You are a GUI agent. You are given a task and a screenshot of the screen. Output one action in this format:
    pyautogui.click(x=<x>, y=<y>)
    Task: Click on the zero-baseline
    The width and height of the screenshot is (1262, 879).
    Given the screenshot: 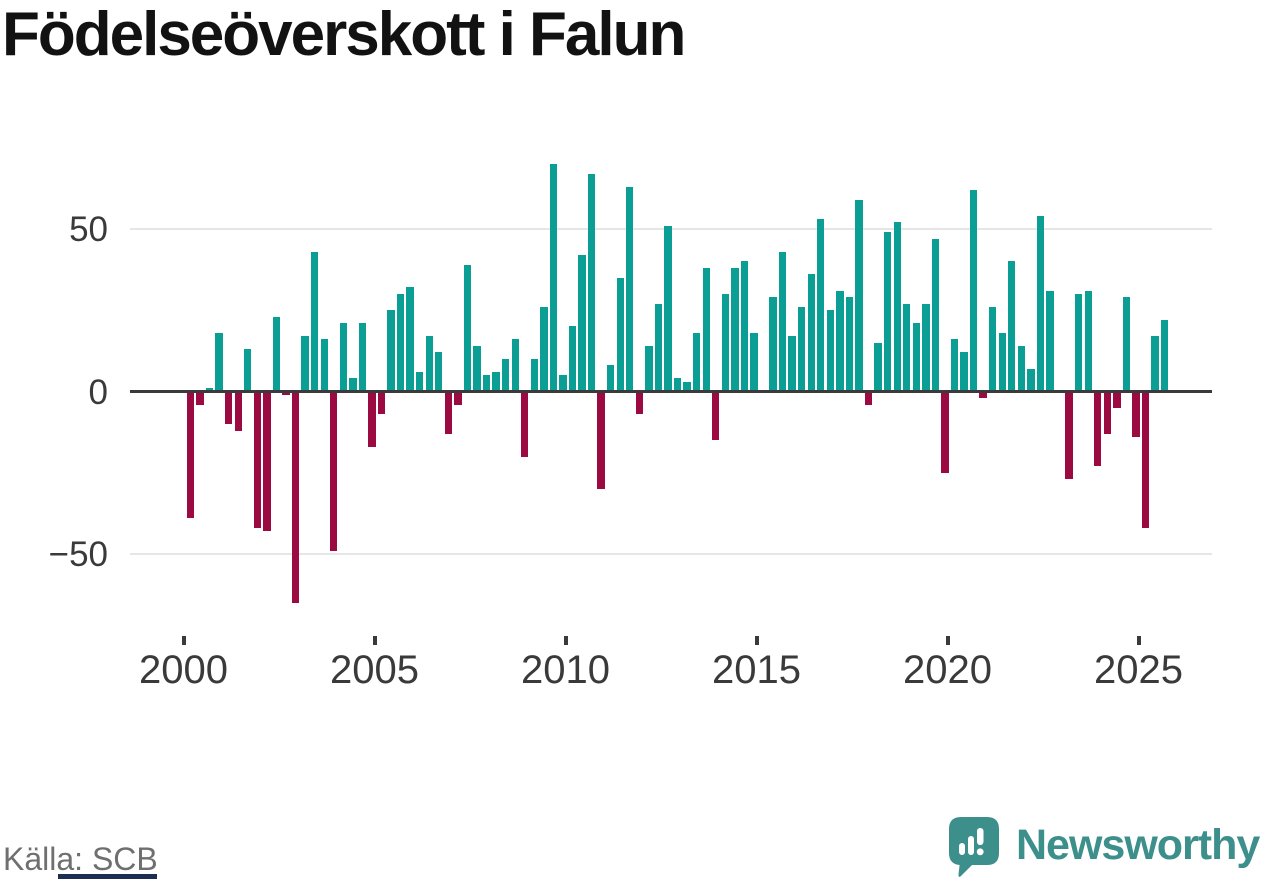 What is the action you would take?
    pyautogui.click(x=671, y=391)
    